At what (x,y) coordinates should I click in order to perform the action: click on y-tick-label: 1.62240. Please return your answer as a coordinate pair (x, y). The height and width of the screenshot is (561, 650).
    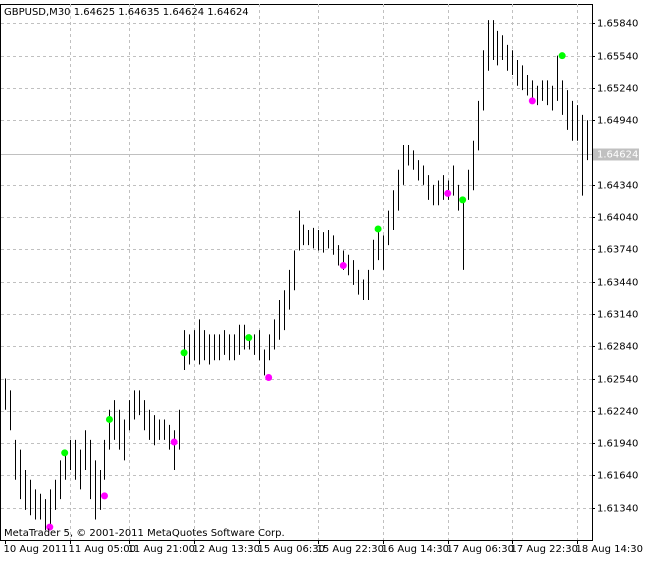
    Looking at the image, I should click on (617, 412).